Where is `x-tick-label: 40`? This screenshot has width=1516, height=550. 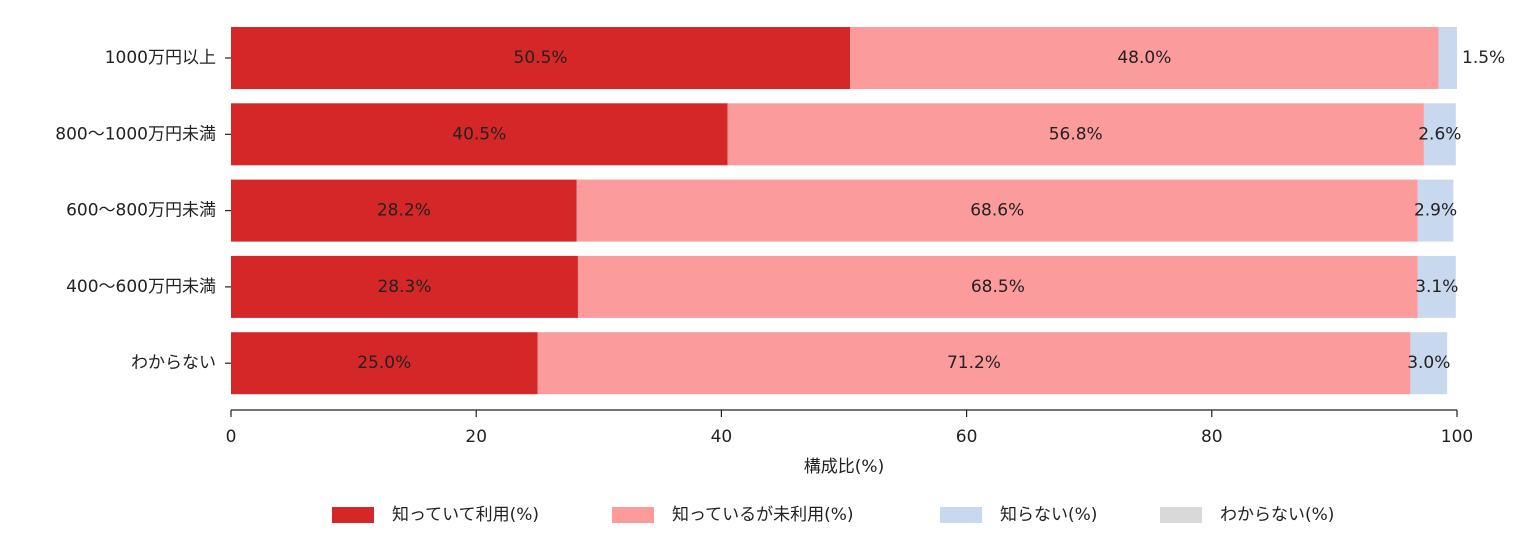
x-tick-label: 40 is located at coordinates (722, 437).